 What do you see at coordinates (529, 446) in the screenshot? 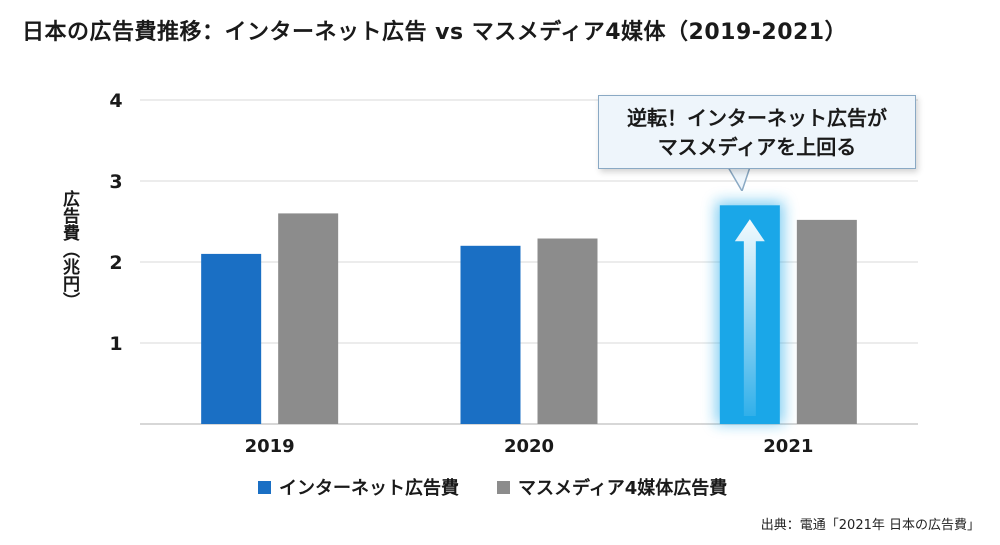
I see `x-tick-label-2020: 2020` at bounding box center [529, 446].